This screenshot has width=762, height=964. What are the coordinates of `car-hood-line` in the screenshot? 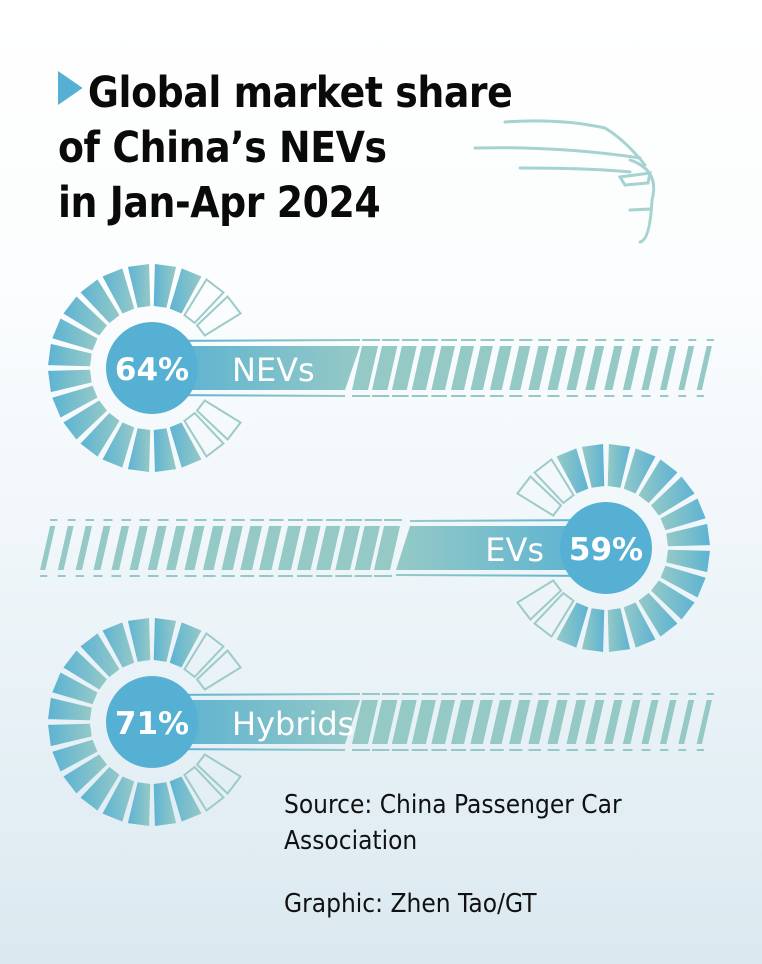 It's located at (575, 170).